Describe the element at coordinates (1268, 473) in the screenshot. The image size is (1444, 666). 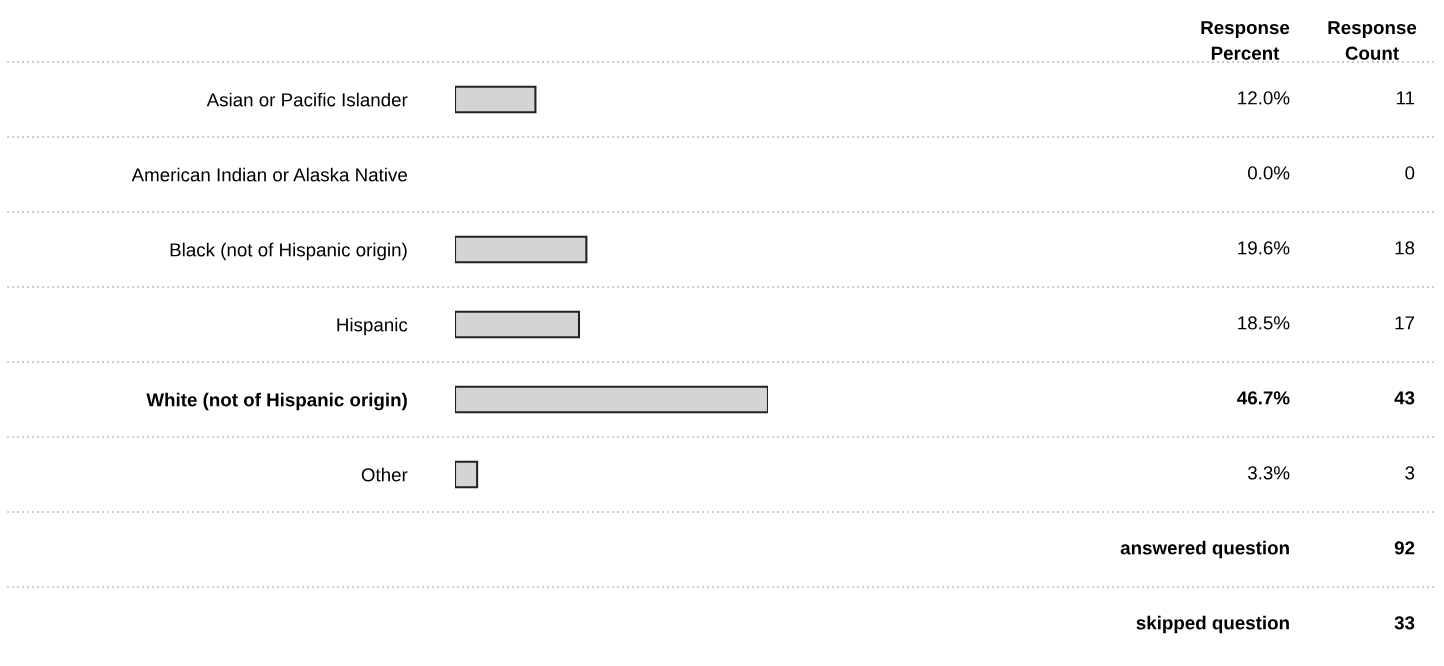
I see `data-label: 3.3%` at that location.